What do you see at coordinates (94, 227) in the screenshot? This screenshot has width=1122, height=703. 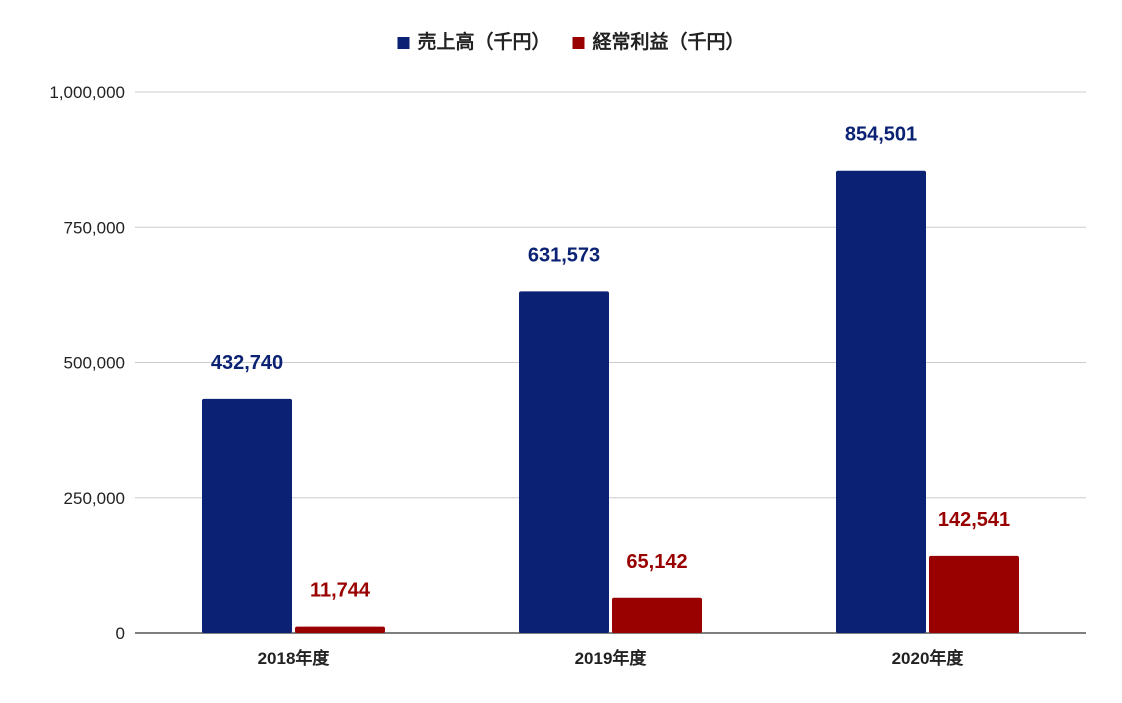 I see `y-tick-label: 750,000` at bounding box center [94, 227].